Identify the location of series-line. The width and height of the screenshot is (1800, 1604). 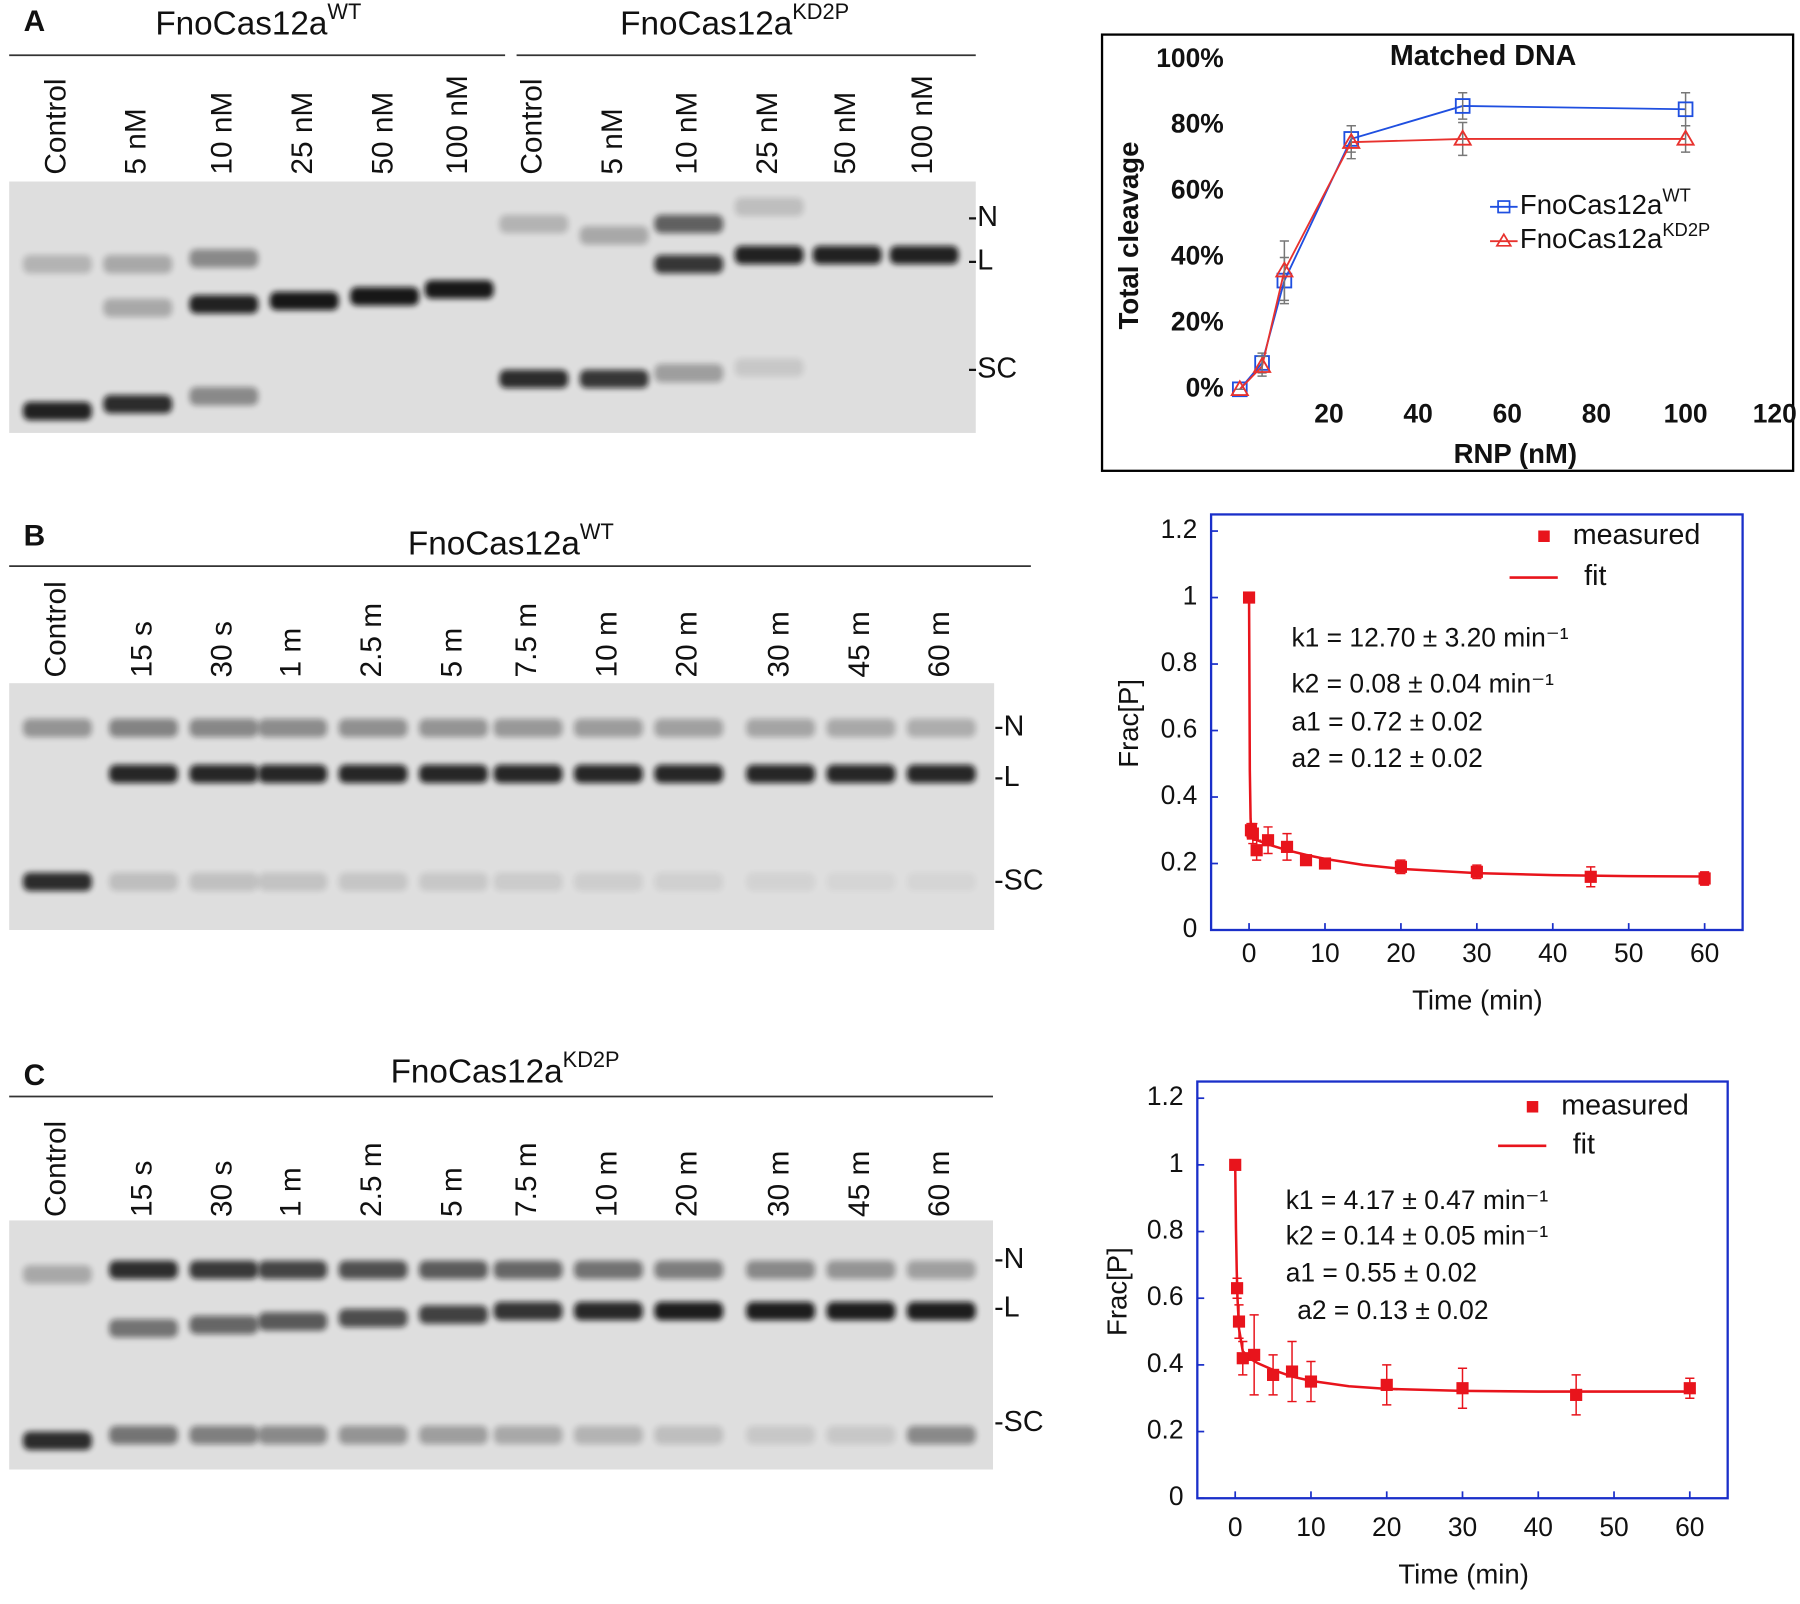
(1476, 737).